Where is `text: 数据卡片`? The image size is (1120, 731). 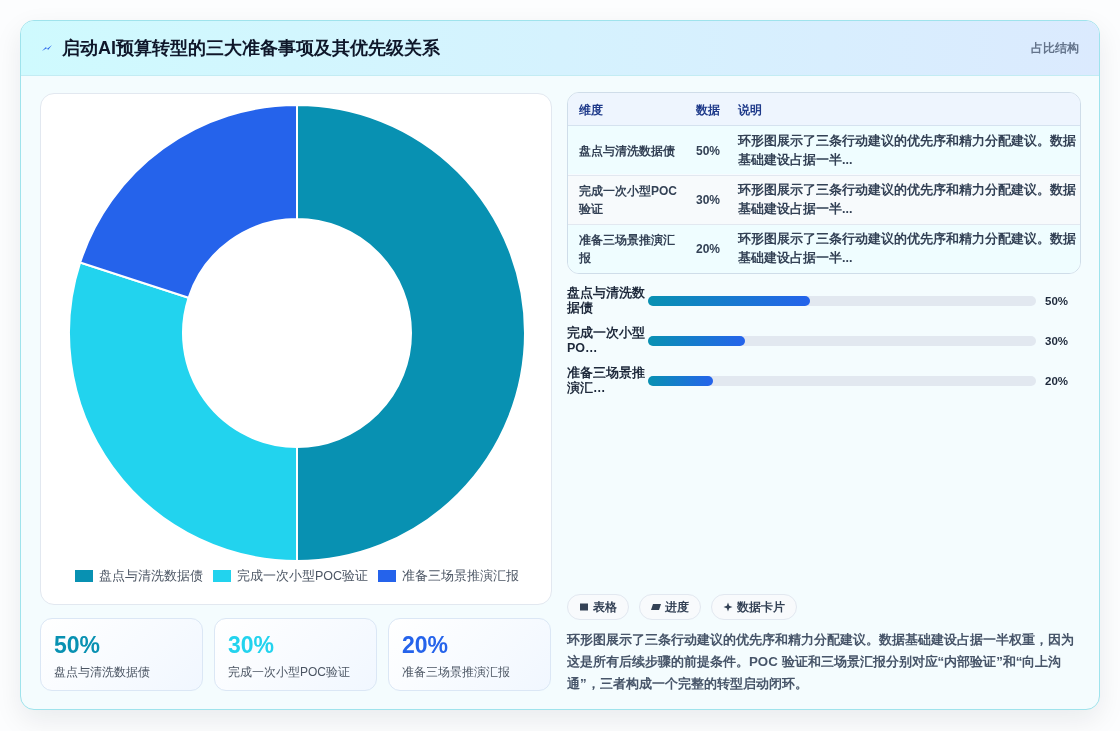 text: 数据卡片 is located at coordinates (761, 607).